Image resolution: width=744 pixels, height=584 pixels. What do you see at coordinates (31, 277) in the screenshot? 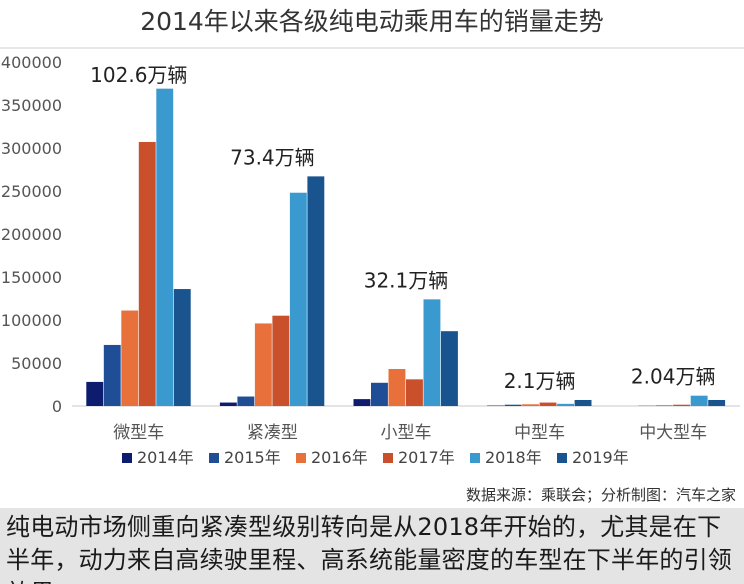
I see `y-tick-label: 150000` at bounding box center [31, 277].